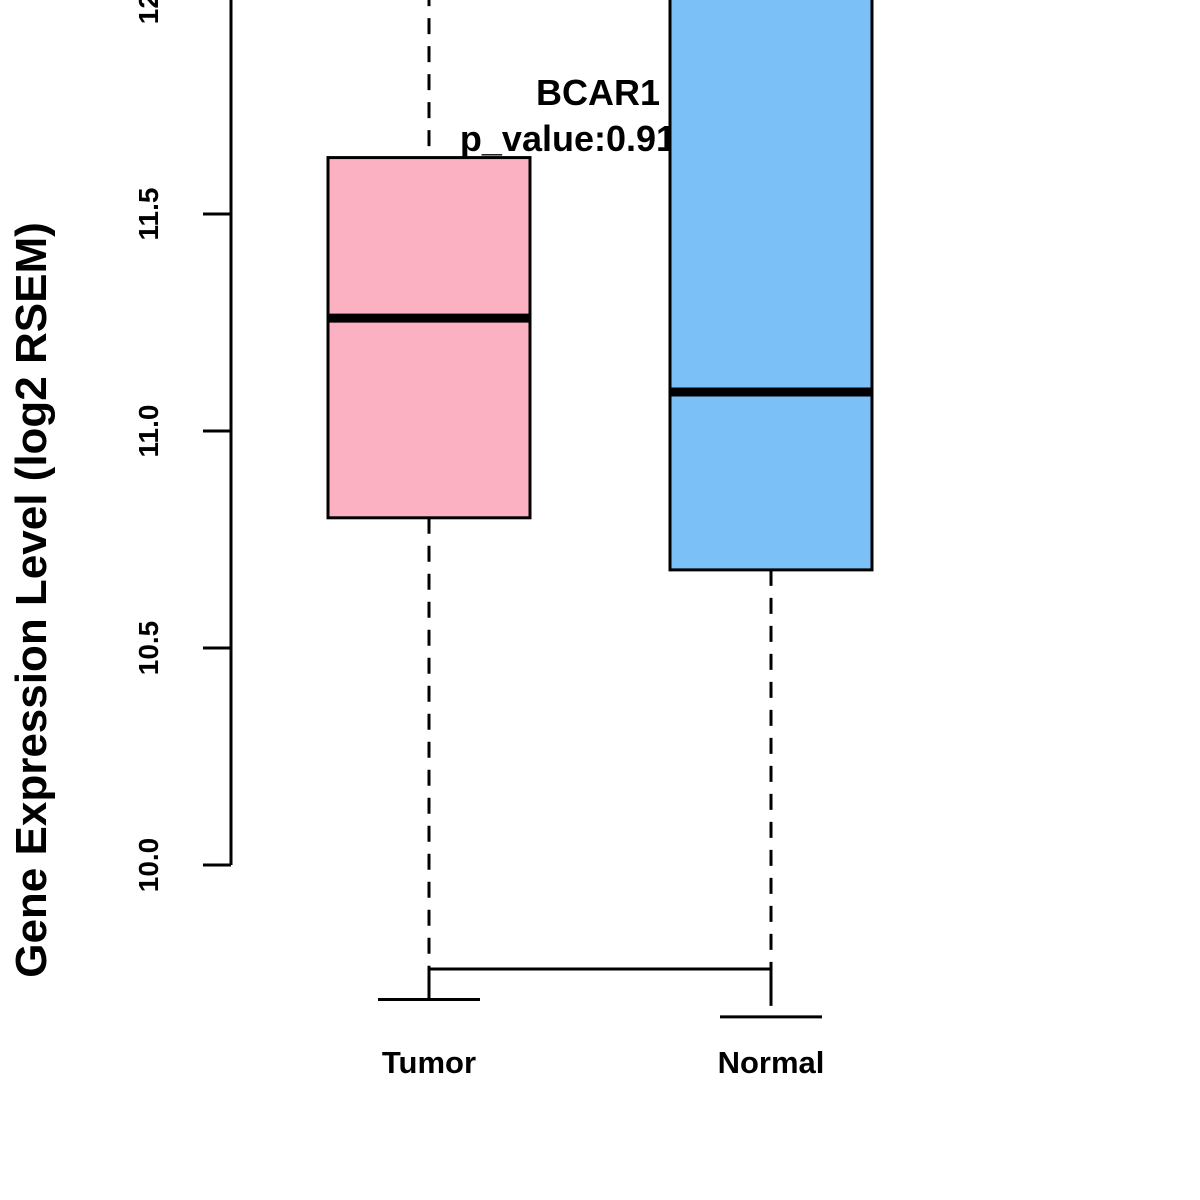  I want to click on y-axis-label: Gene Expression Level (log2 RSEM), so click(31, 600).